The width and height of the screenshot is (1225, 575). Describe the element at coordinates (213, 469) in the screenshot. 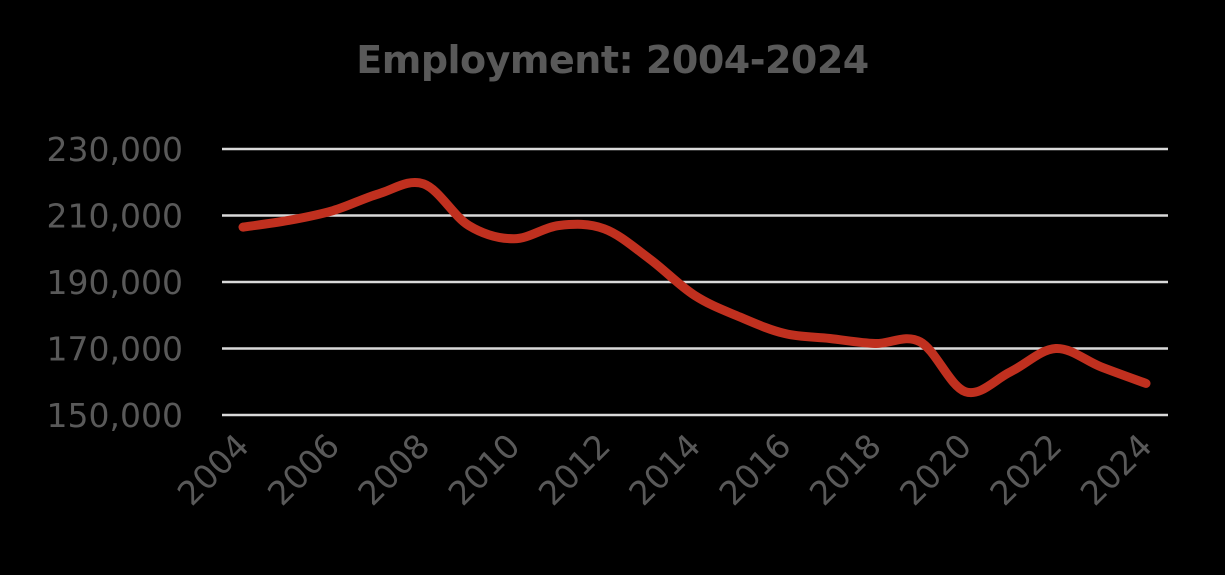

I see `x-tick-label: 2004` at that location.